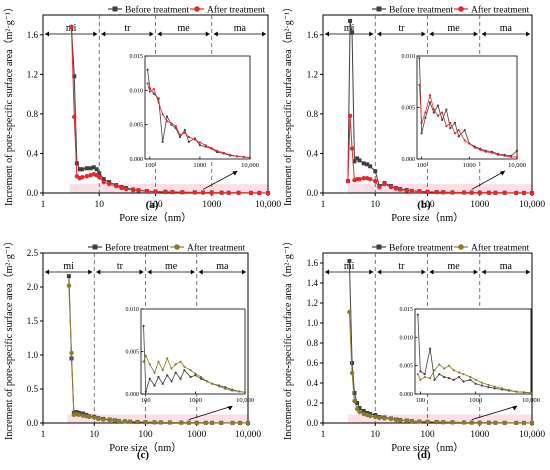 The width and height of the screenshot is (550, 470). What do you see at coordinates (424, 205) in the screenshot?
I see `panel-caption: (b)` at bounding box center [424, 205].